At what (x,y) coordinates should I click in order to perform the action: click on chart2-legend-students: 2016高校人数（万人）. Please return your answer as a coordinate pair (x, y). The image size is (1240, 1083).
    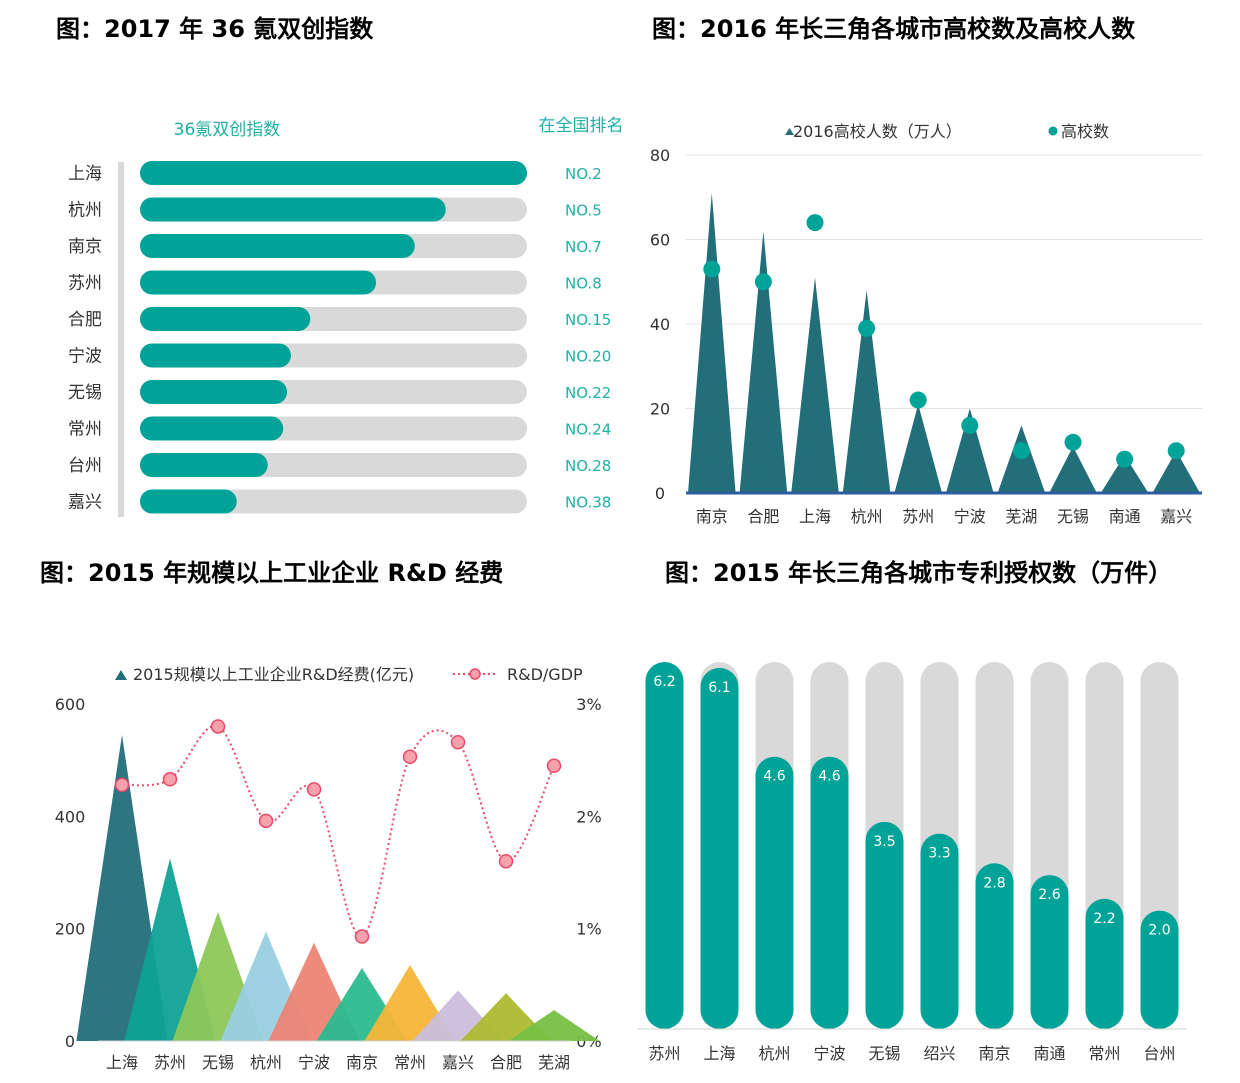
    Looking at the image, I should click on (877, 131).